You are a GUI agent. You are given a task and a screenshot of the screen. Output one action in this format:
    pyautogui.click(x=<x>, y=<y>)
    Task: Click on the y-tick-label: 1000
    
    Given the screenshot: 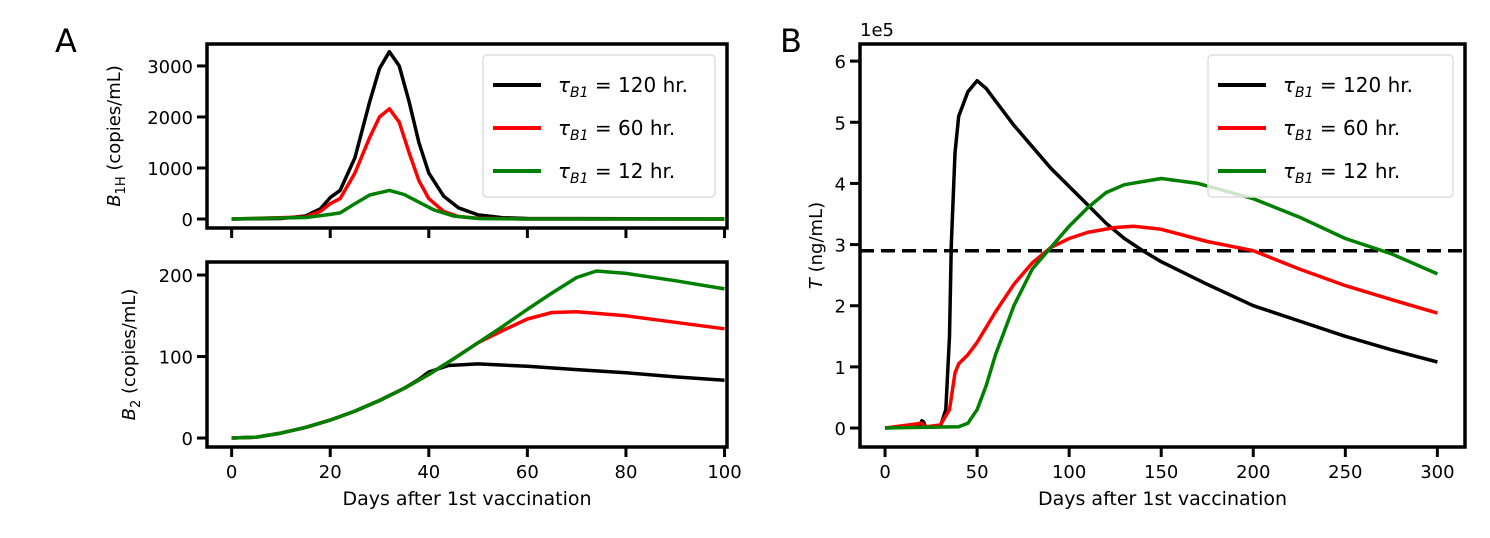 What is the action you would take?
    pyautogui.click(x=170, y=169)
    